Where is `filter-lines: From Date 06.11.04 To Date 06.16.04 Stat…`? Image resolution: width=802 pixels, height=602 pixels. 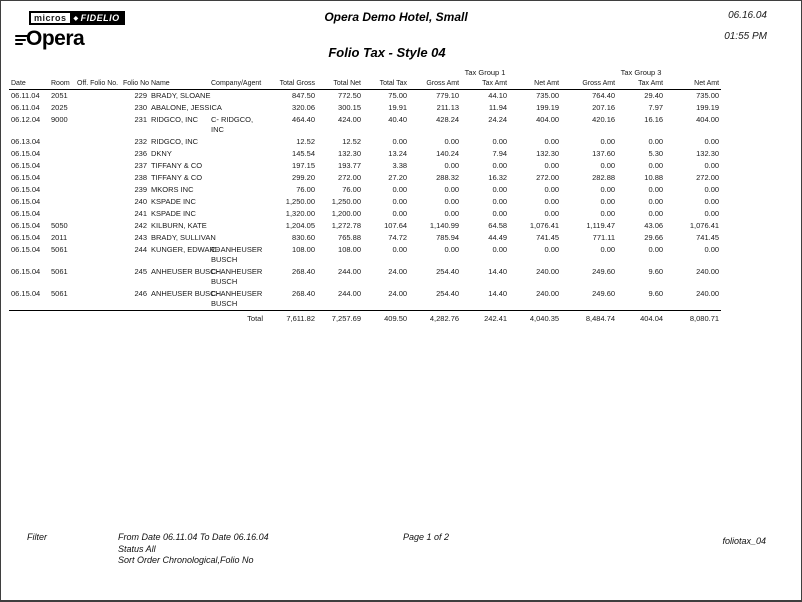 filter-lines: From Date 06.11.04 To Date 06.16.04 Stat… is located at coordinates (193, 549).